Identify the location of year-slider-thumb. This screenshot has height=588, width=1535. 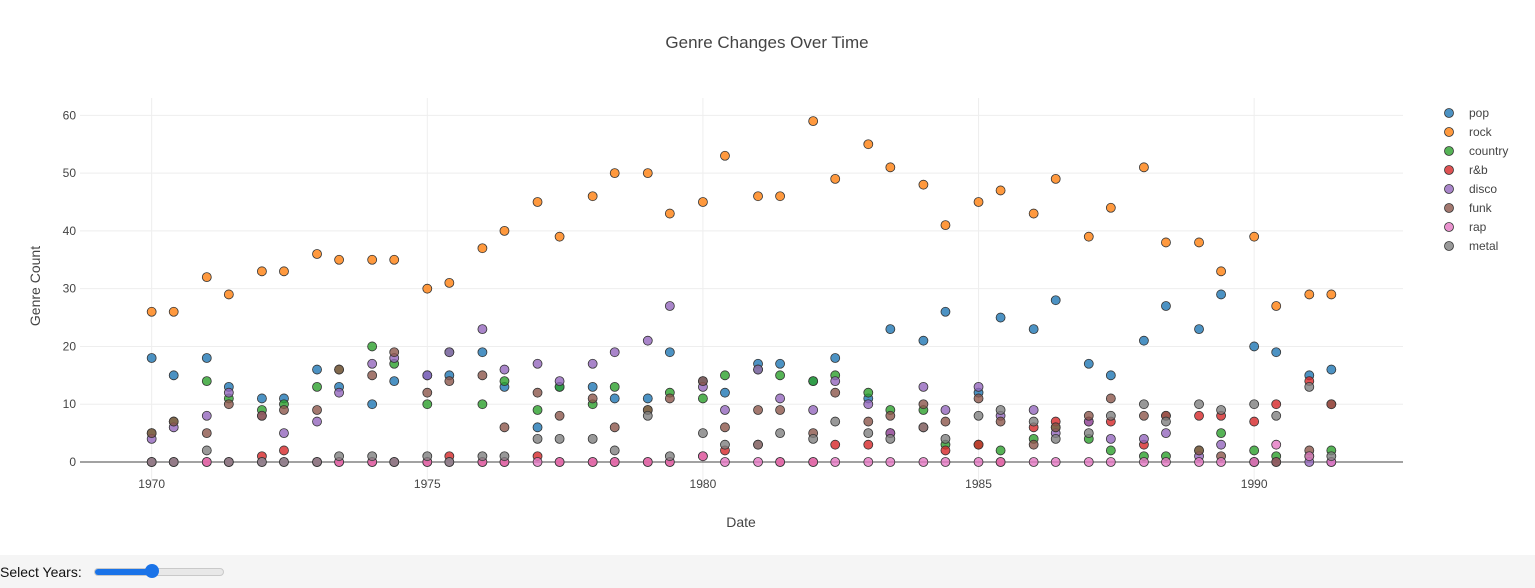
(152, 570).